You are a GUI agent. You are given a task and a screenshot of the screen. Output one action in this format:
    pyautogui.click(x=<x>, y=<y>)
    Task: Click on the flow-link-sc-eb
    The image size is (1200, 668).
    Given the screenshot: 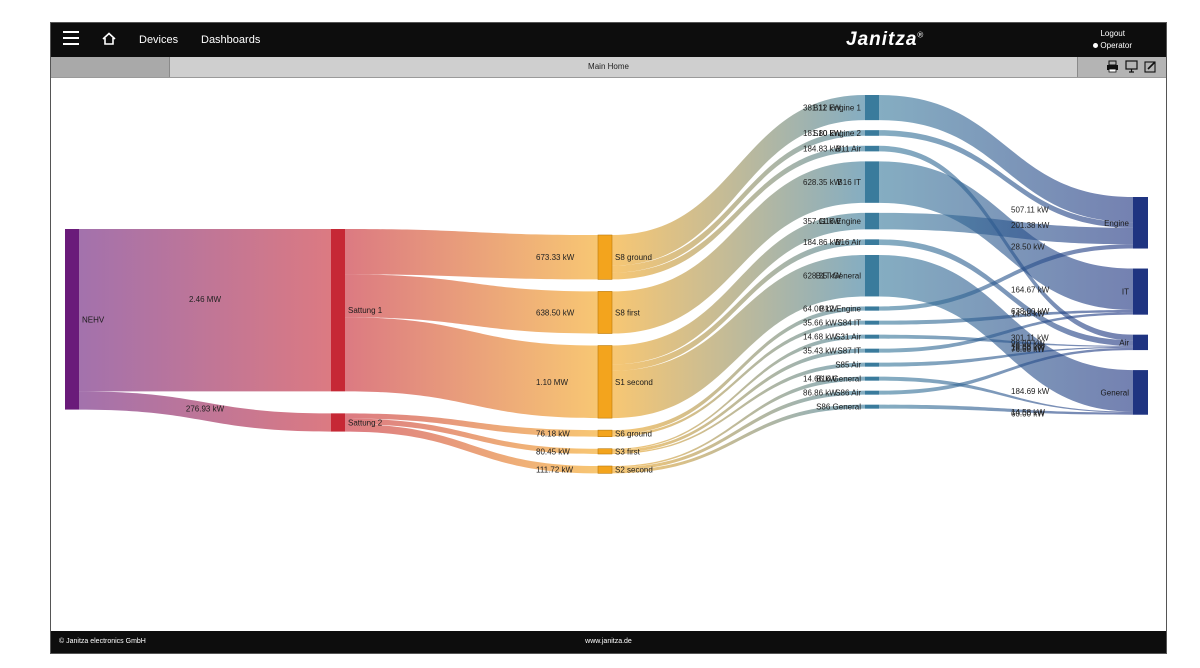 What is the action you would take?
    pyautogui.click(x=738, y=288)
    